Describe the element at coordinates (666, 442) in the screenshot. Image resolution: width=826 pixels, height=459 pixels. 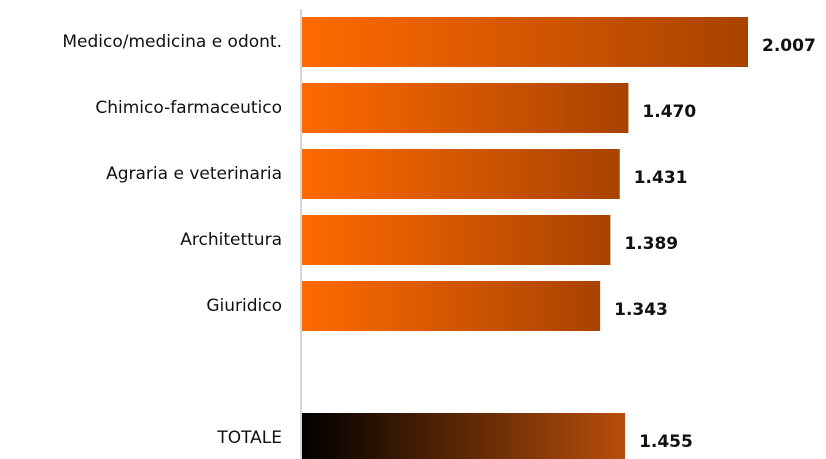
I see `value-label: 1.455` at that location.